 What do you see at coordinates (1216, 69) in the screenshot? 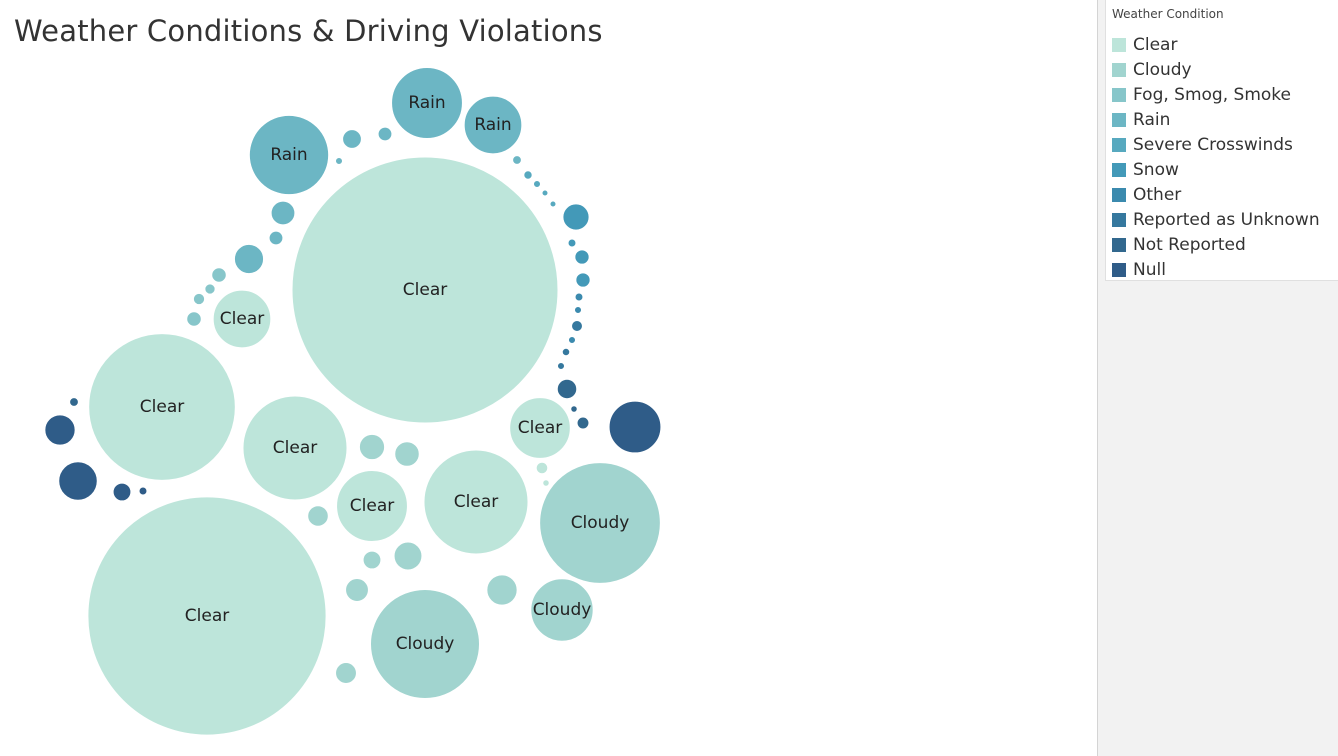
I see `legend-item: Cloudy` at bounding box center [1216, 69].